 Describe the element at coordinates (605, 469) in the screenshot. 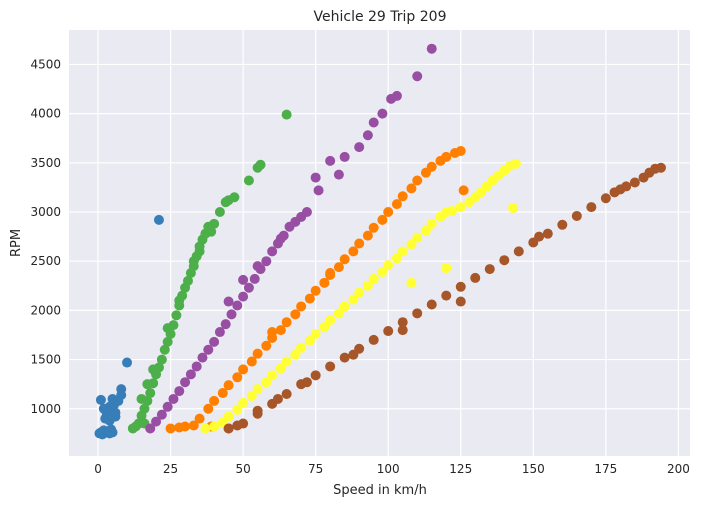

I see `x-tick-label: 175` at that location.